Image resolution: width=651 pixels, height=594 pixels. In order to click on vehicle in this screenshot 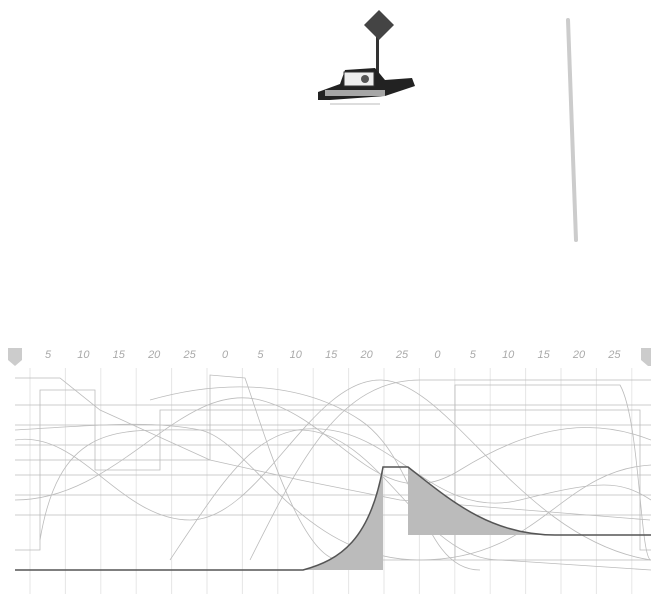, I will do `click(366, 86)`.